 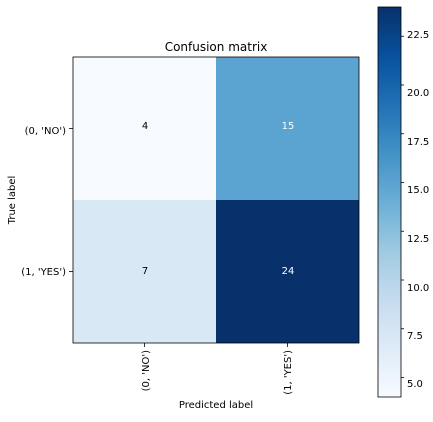 I want to click on colorbar-tick-label-6: 20.0, so click(x=418, y=93).